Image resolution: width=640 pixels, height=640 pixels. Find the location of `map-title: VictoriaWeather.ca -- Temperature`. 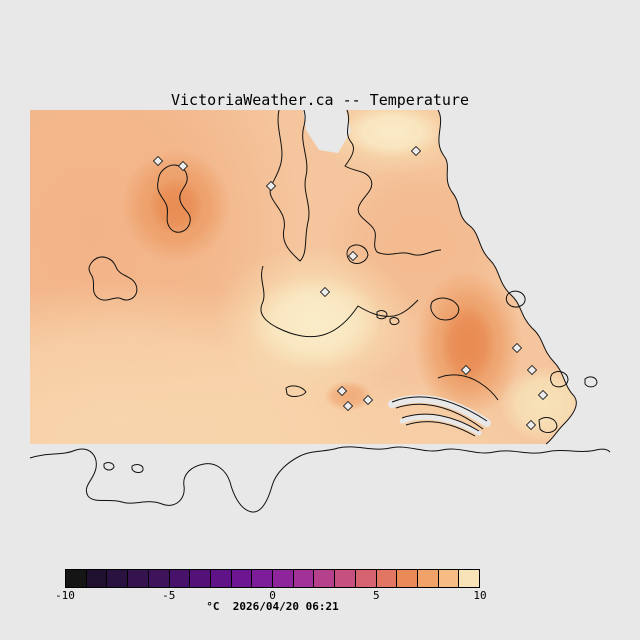

map-title: VictoriaWeather.ca -- Temperature is located at coordinates (319, 100).